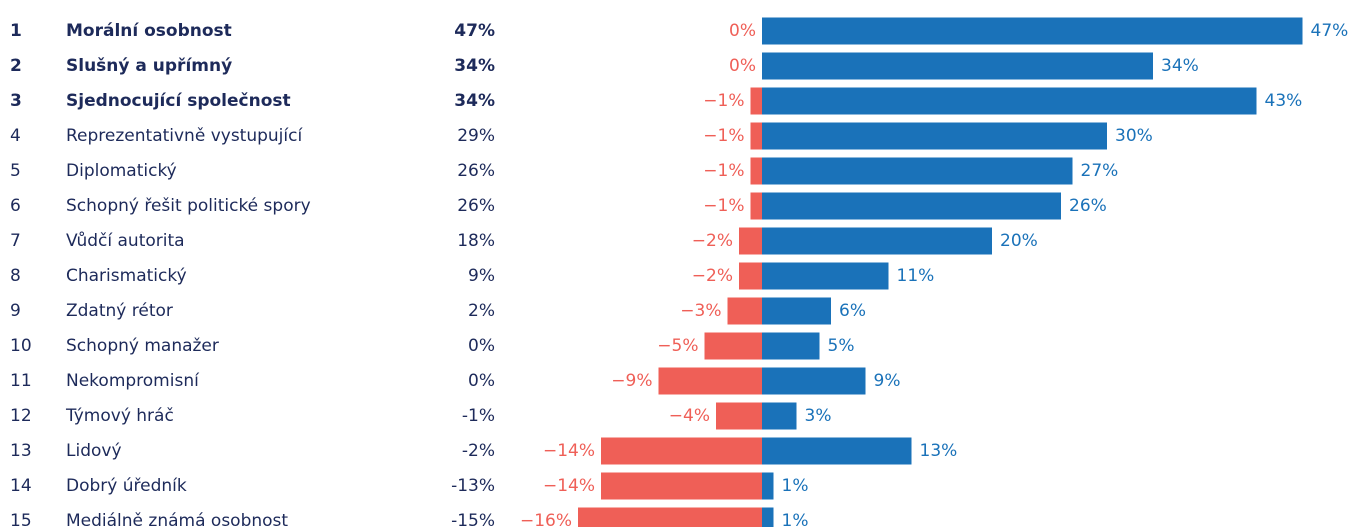 Image resolution: width=1357 pixels, height=527 pixels. I want to click on rank: 14, so click(21, 486).